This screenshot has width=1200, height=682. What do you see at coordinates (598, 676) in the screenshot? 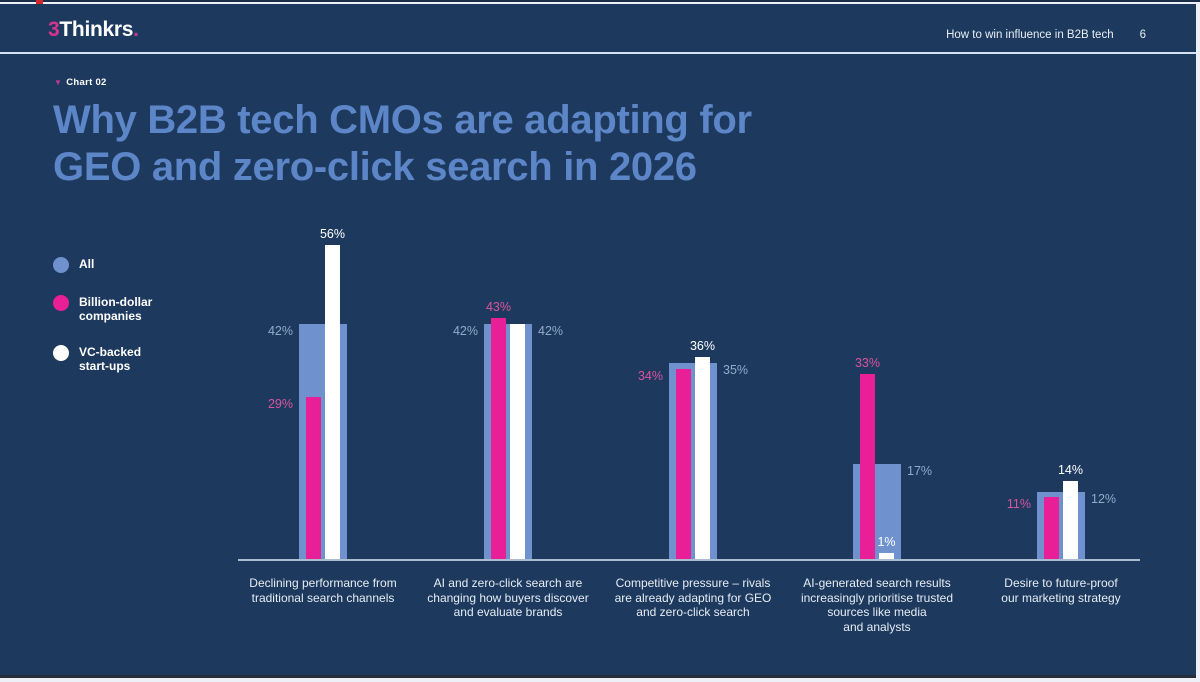
I see `footer-edge-line` at bounding box center [598, 676].